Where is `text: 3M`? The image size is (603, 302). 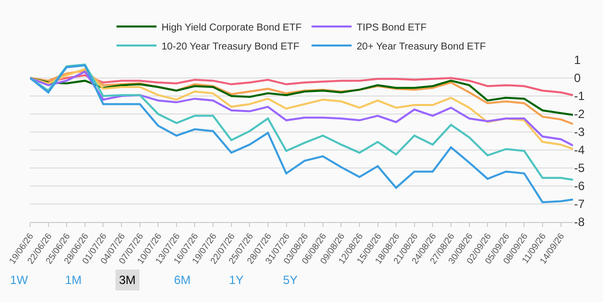 text: 3M is located at coordinates (127, 280).